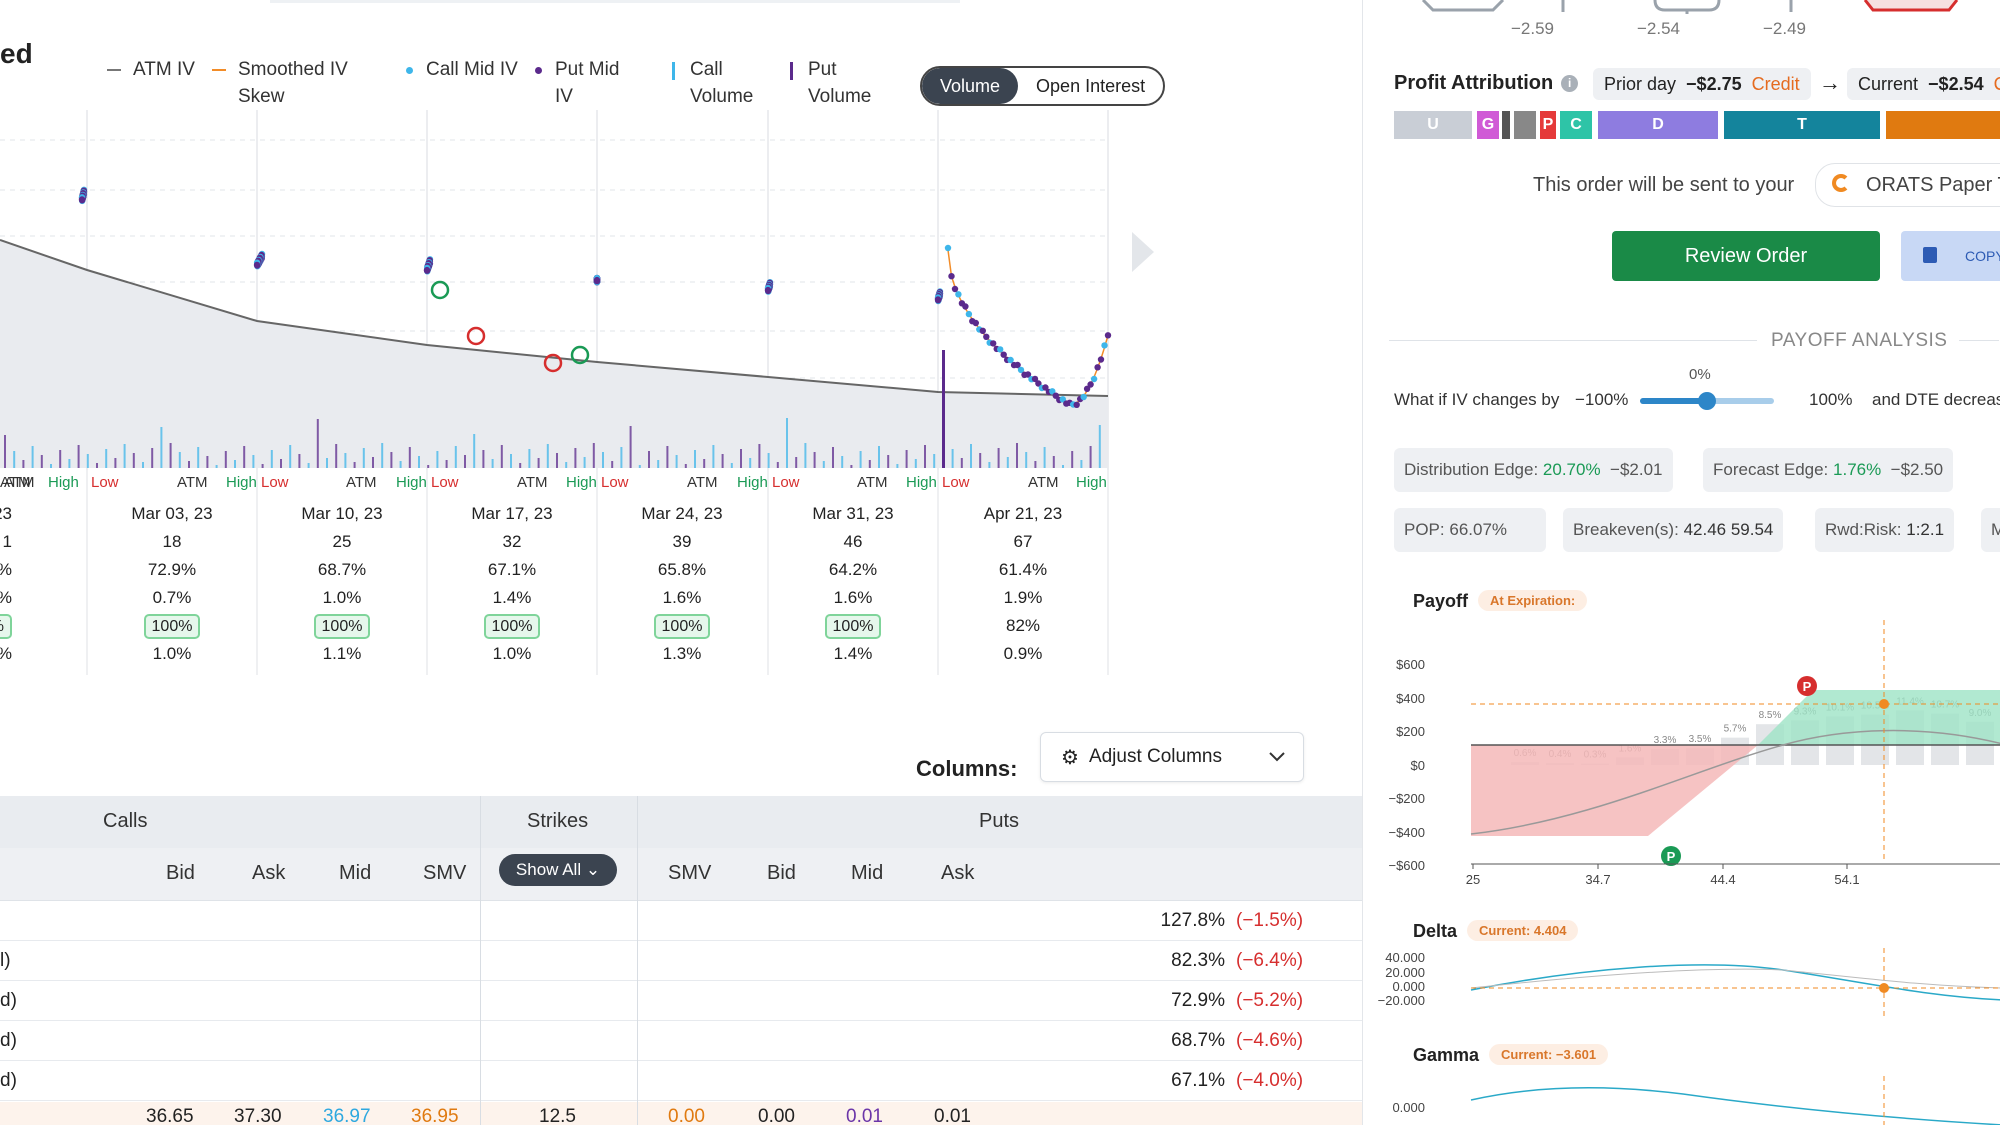  Describe the element at coordinates (958, 873) in the screenshot. I see `put-ask-header: Ask` at that location.